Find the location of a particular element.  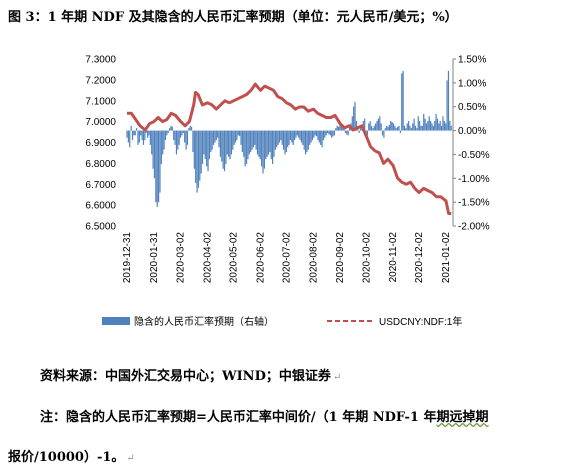

legend-line-label: USDCNY:NDF:1年 is located at coordinates (420, 321).